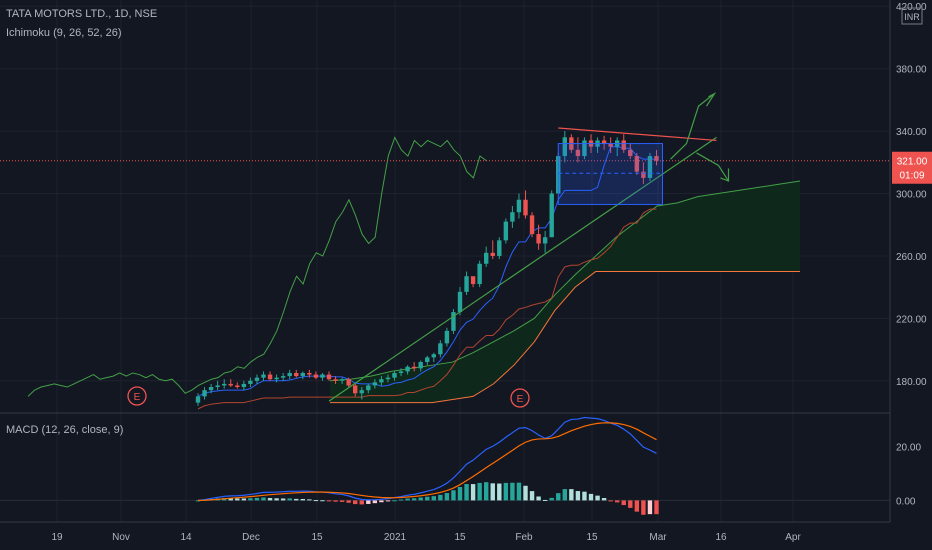 Image resolution: width=932 pixels, height=550 pixels. Describe the element at coordinates (912, 17) in the screenshot. I see `currency-label: INR` at that location.